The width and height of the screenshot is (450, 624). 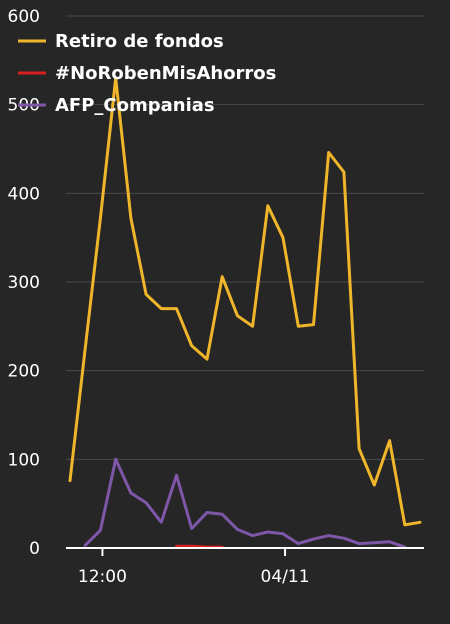 What do you see at coordinates (285, 577) in the screenshot?
I see `x-tick-label: 04/11` at bounding box center [285, 577].